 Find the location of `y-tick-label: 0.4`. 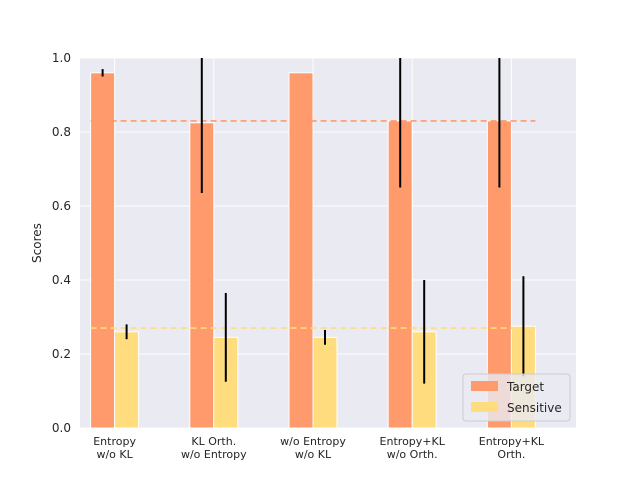

y-tick-label: 0.4 is located at coordinates (61, 280).